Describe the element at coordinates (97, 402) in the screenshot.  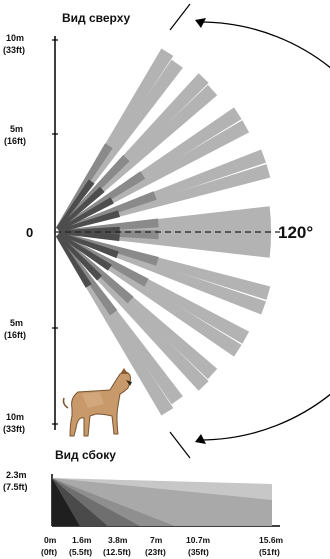
I see `dog-illustration` at that location.